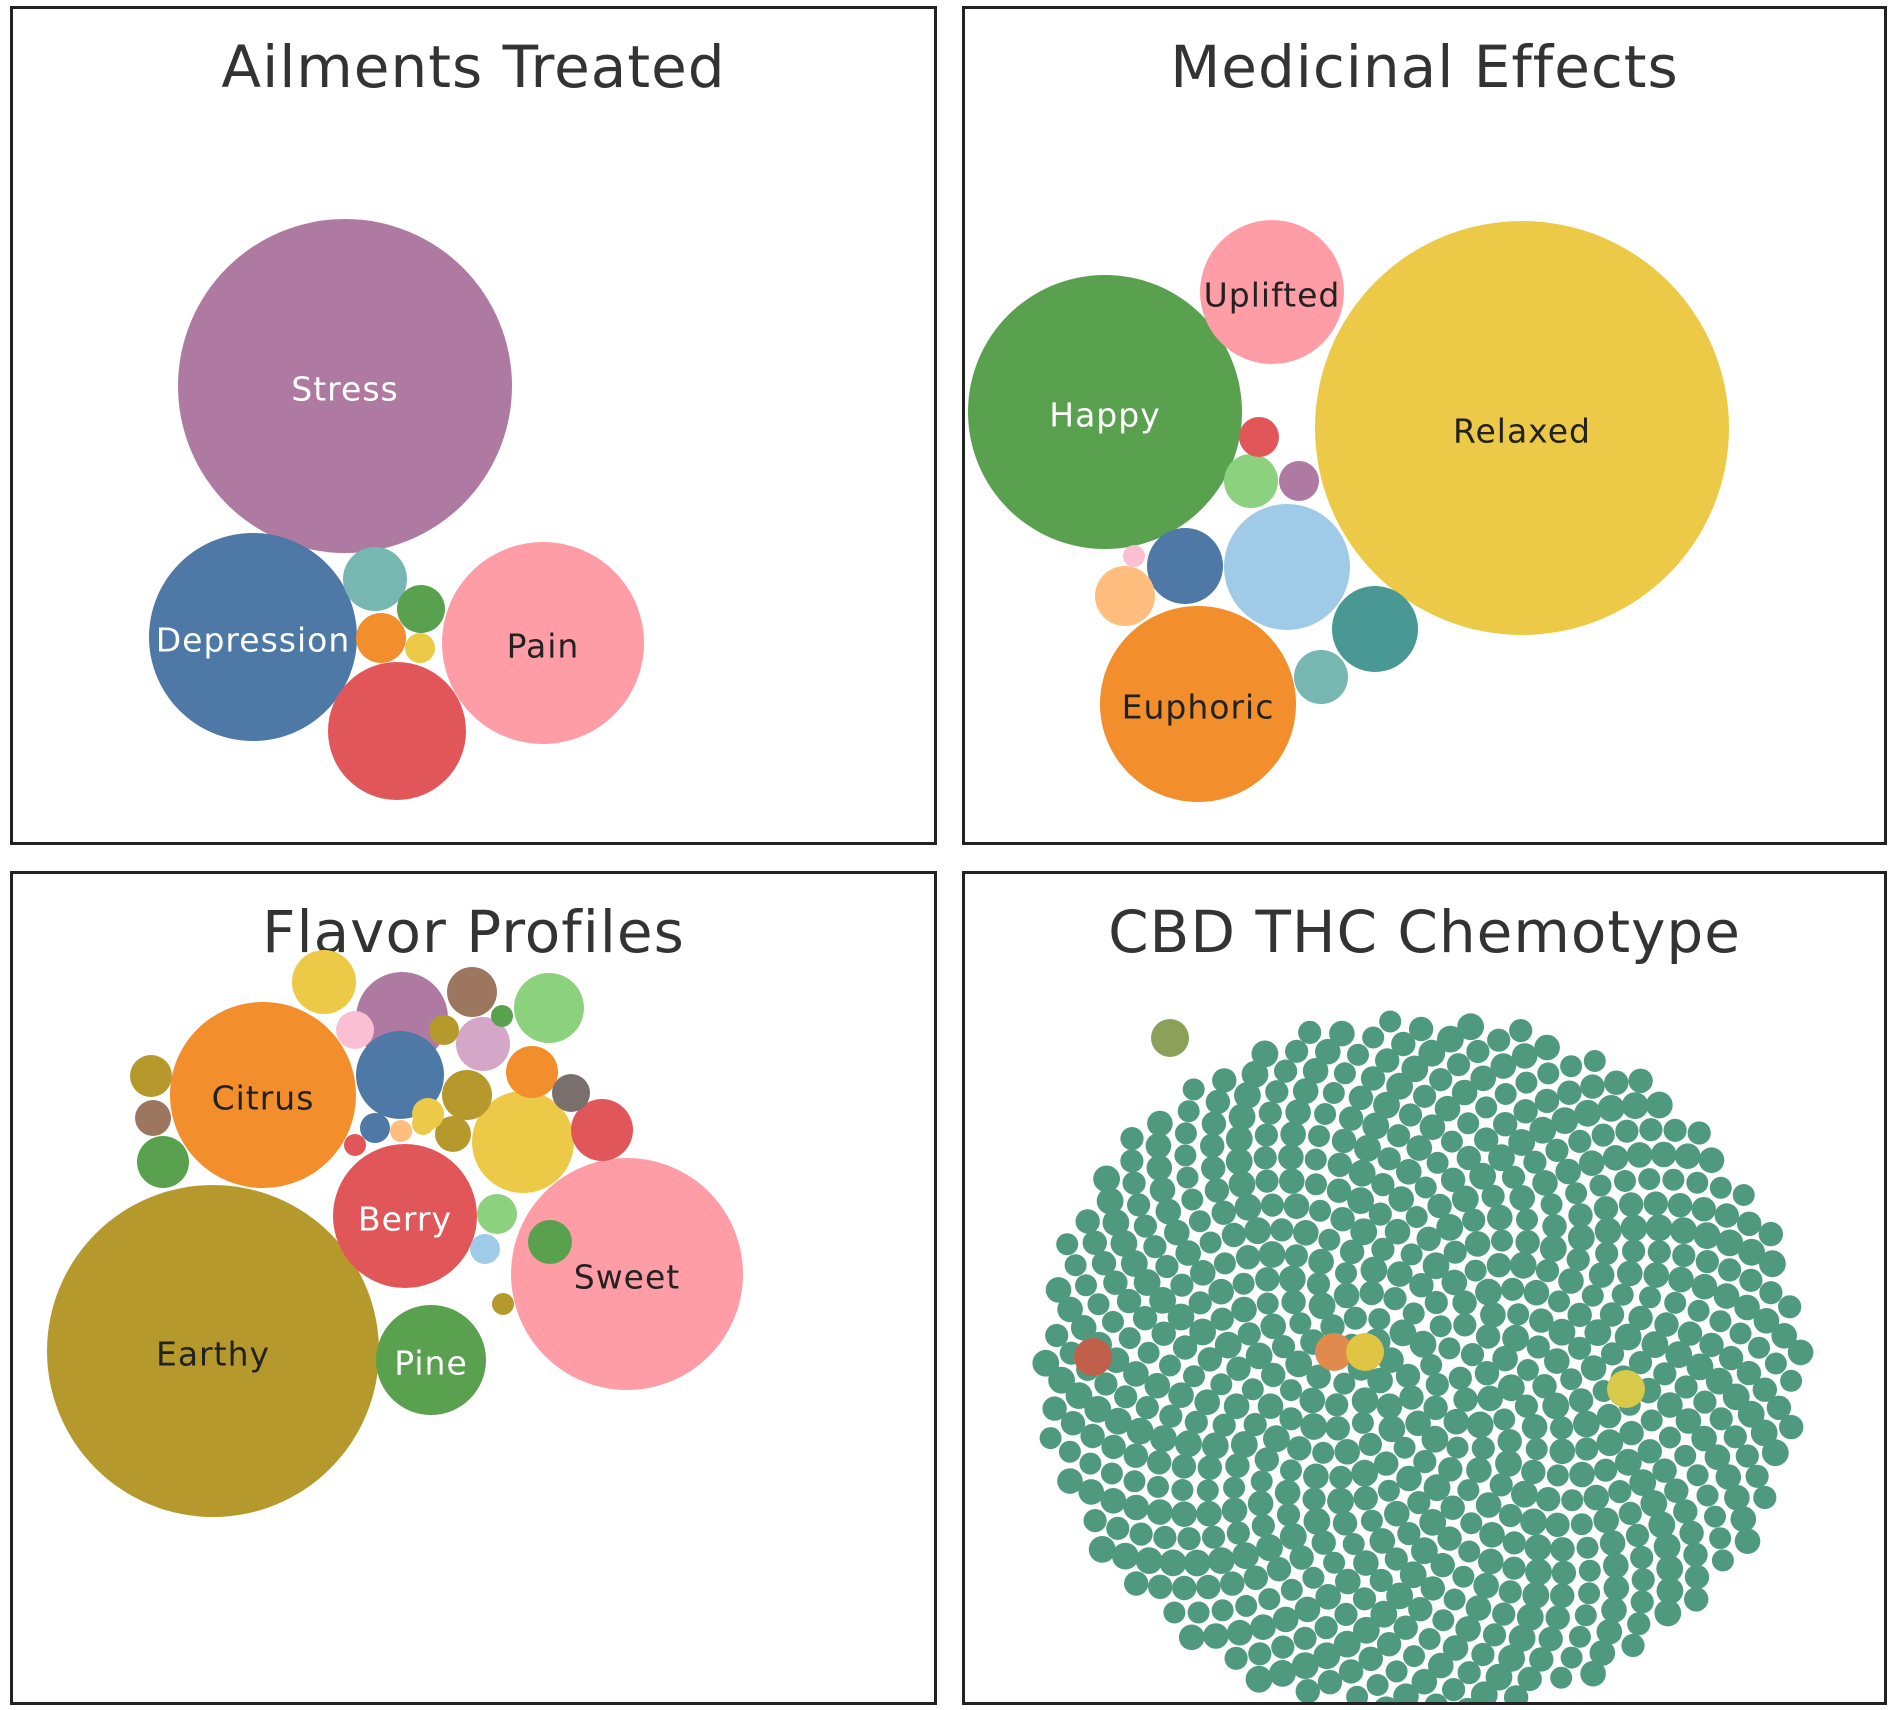 Image resolution: width=1891 pixels, height=1710 pixels. What do you see at coordinates (467, 1095) in the screenshot?
I see `bubble-15-circle` at bounding box center [467, 1095].